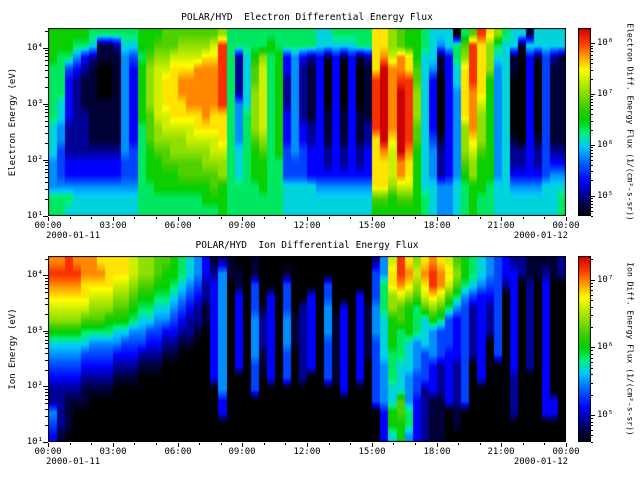  I want to click on ion-start-date-label: 2000-01-11, so click(73, 462).